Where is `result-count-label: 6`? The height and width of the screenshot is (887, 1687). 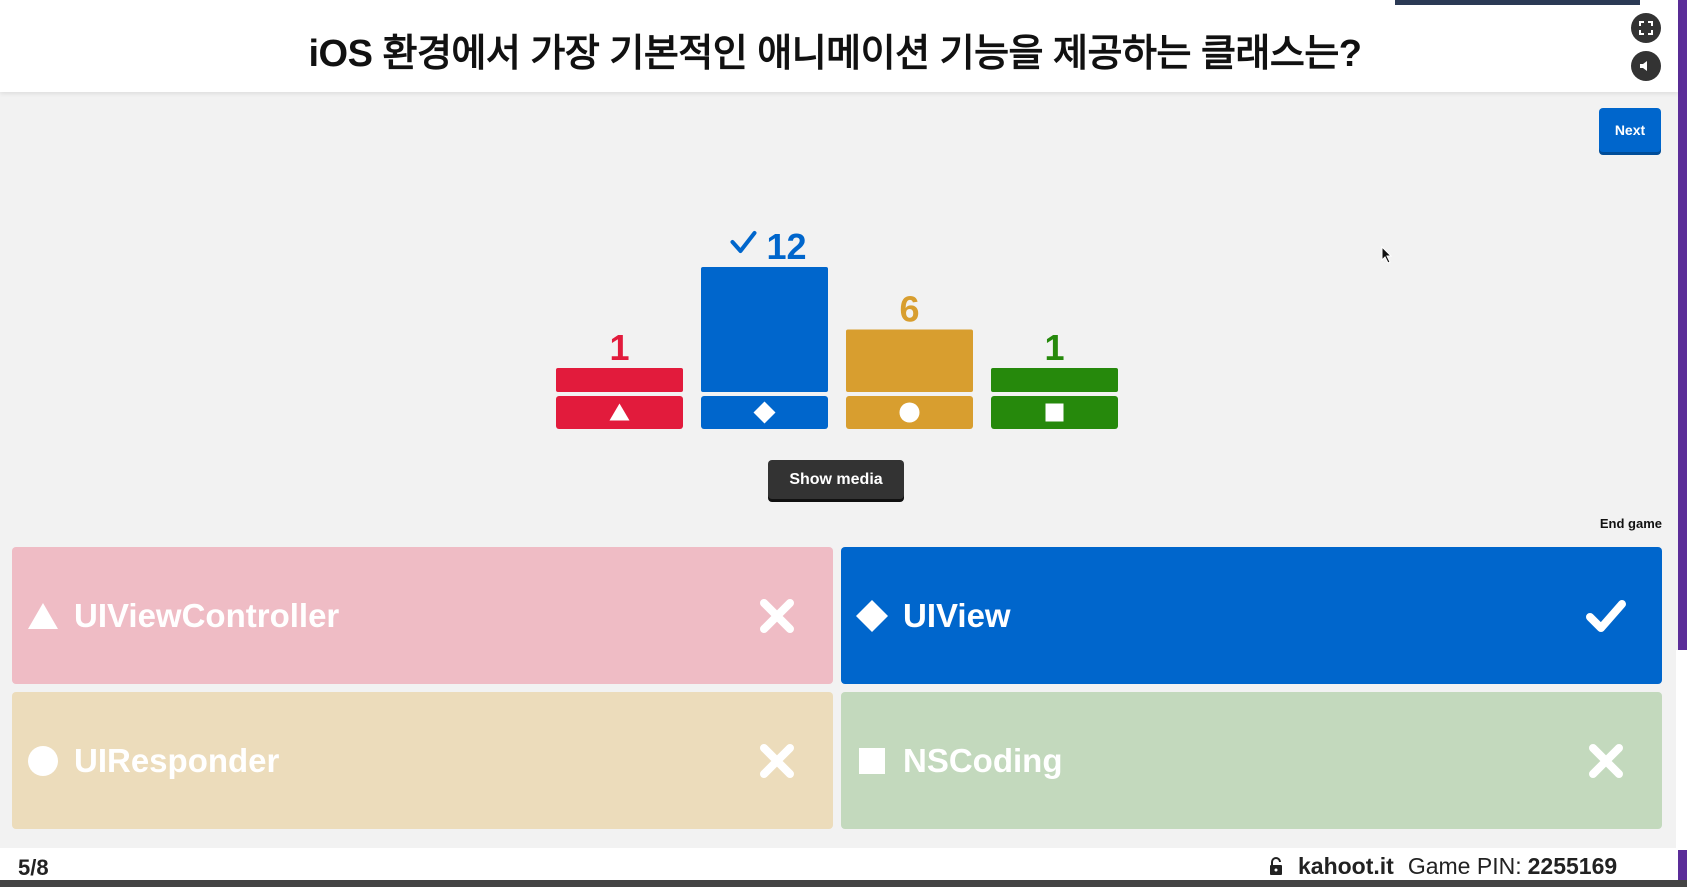
result-count-label: 6 is located at coordinates (909, 309).